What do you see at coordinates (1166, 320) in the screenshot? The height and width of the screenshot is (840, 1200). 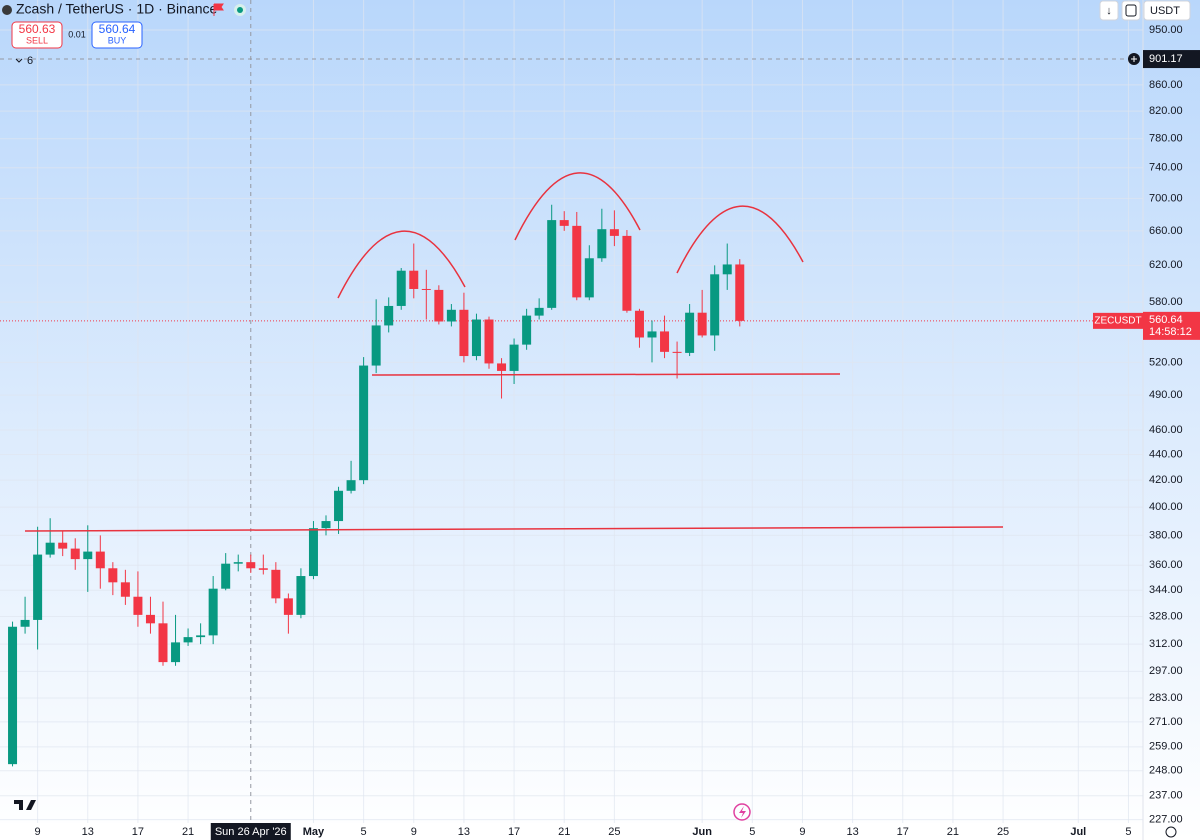 I see `last-price: 560.64` at bounding box center [1166, 320].